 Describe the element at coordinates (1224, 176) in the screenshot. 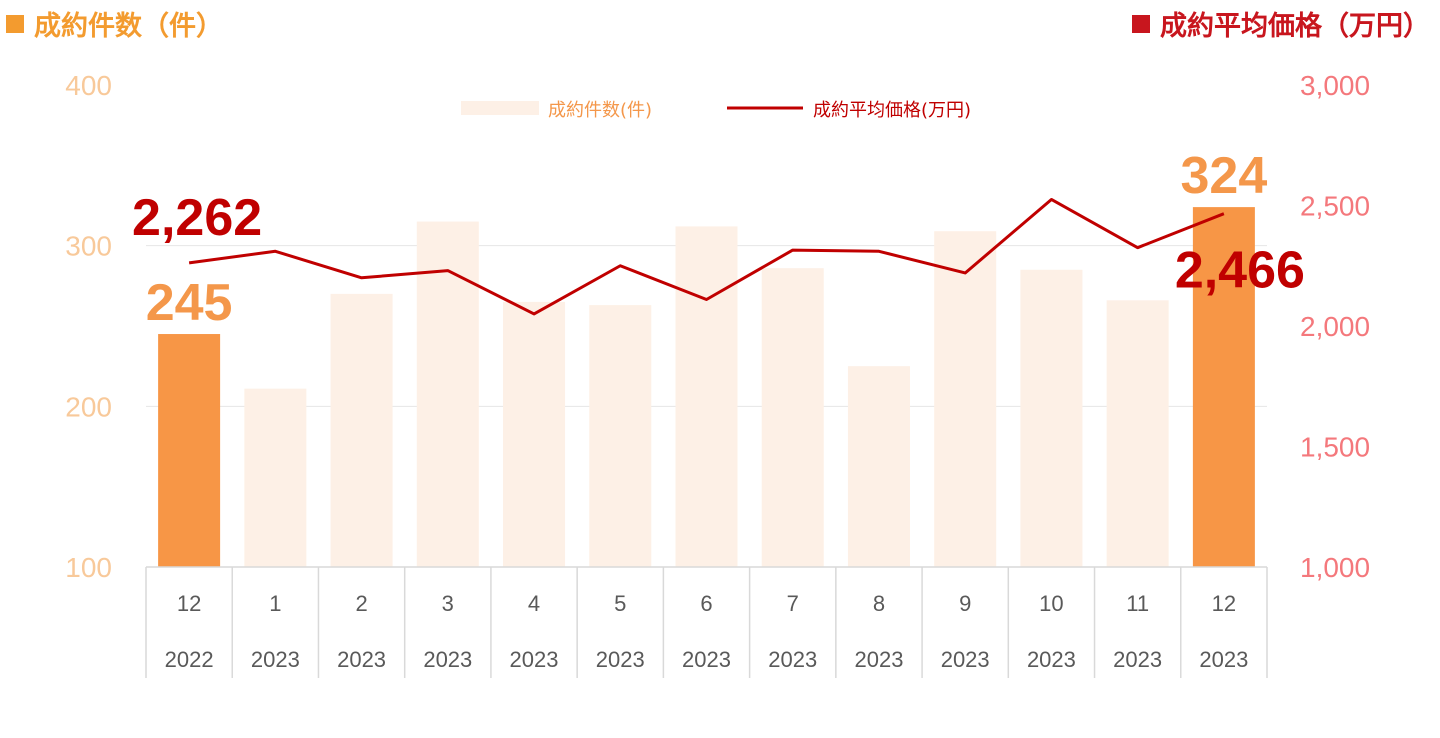

I see `data-label: 324` at that location.